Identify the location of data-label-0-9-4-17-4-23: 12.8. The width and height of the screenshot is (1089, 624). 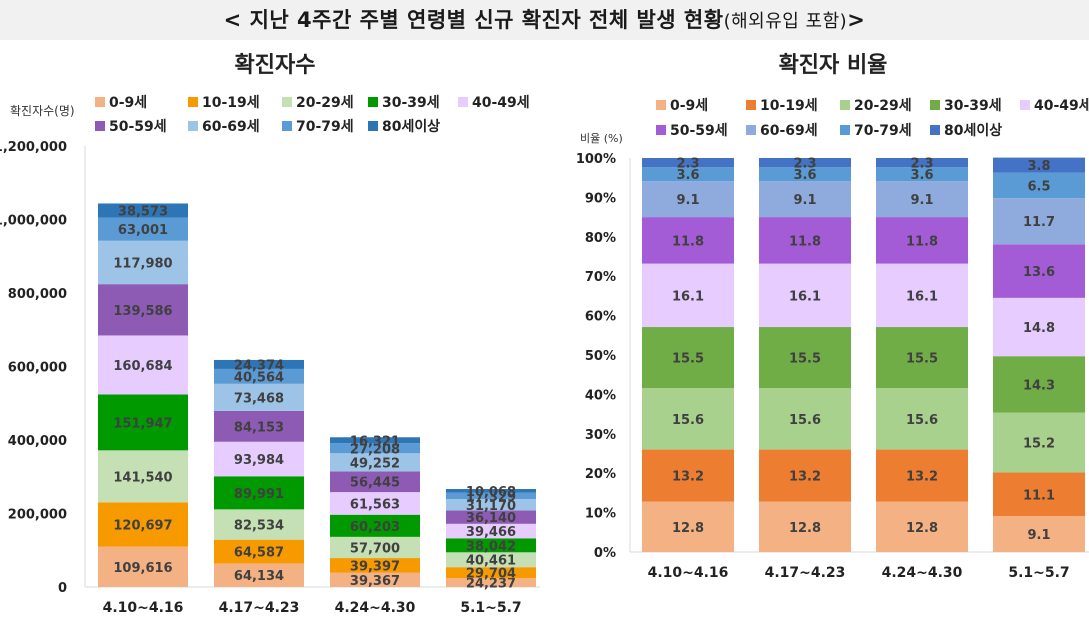
(805, 528).